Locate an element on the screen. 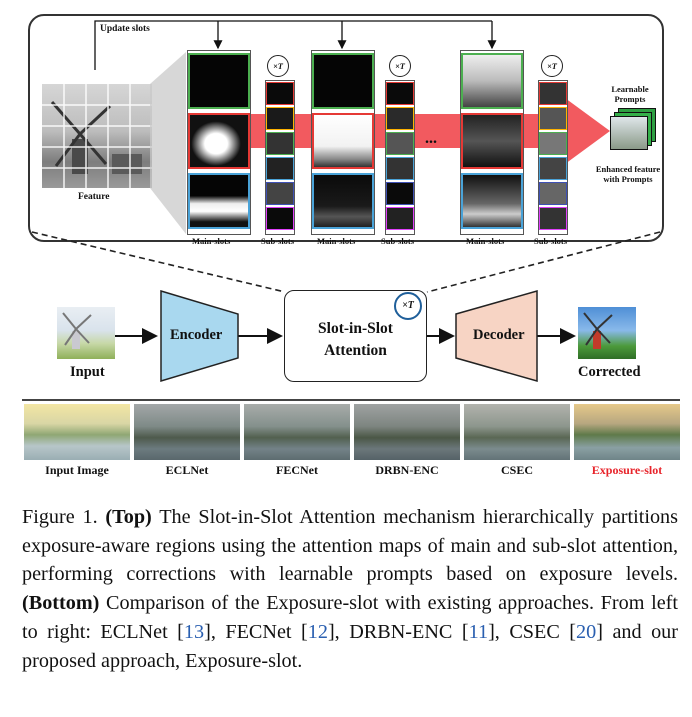 Image resolution: width=692 pixels, height=717 pixels. comparison-label: CSEC is located at coordinates (516, 470).